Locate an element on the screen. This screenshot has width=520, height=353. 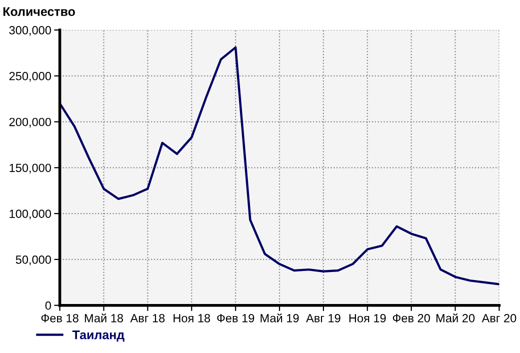
x-tick-label: Ноя 18 is located at coordinates (192, 318).